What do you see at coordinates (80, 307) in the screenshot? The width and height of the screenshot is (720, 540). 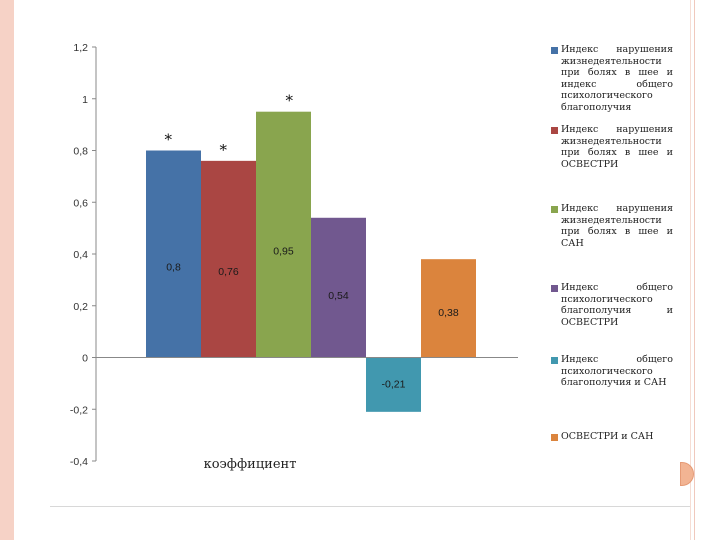 I see `y-tick-label: 0,2` at bounding box center [80, 307].